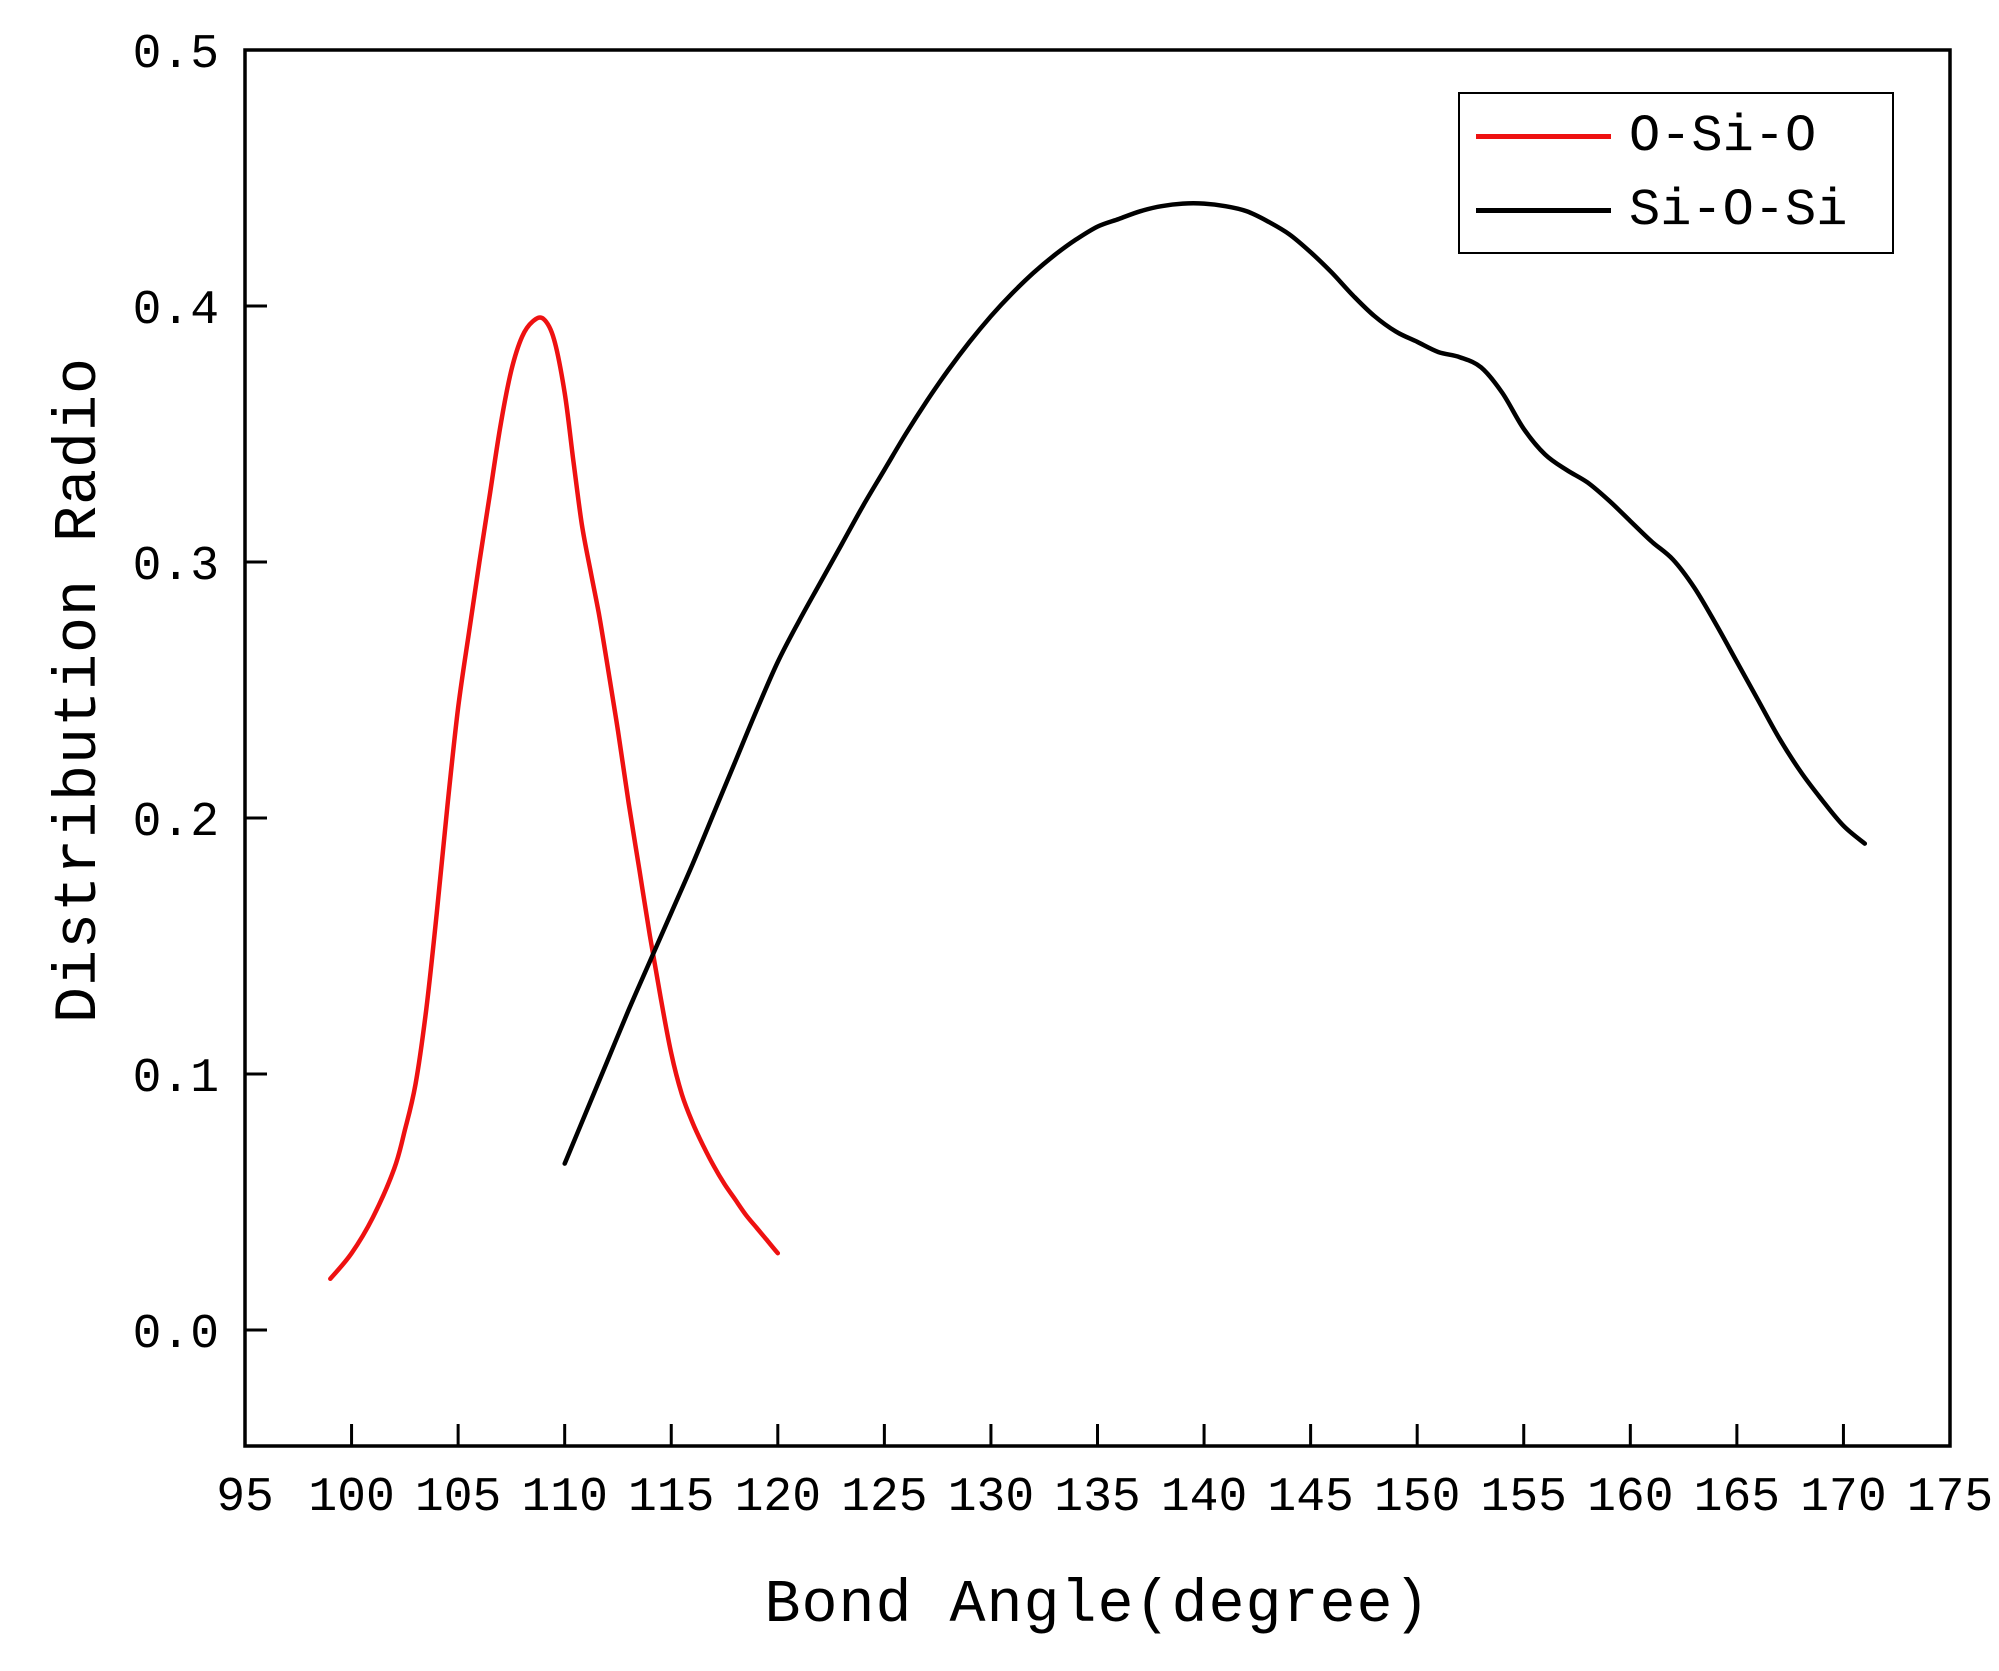  What do you see at coordinates (1723, 136) in the screenshot?
I see `legend-label: O-Si-O` at bounding box center [1723, 136].